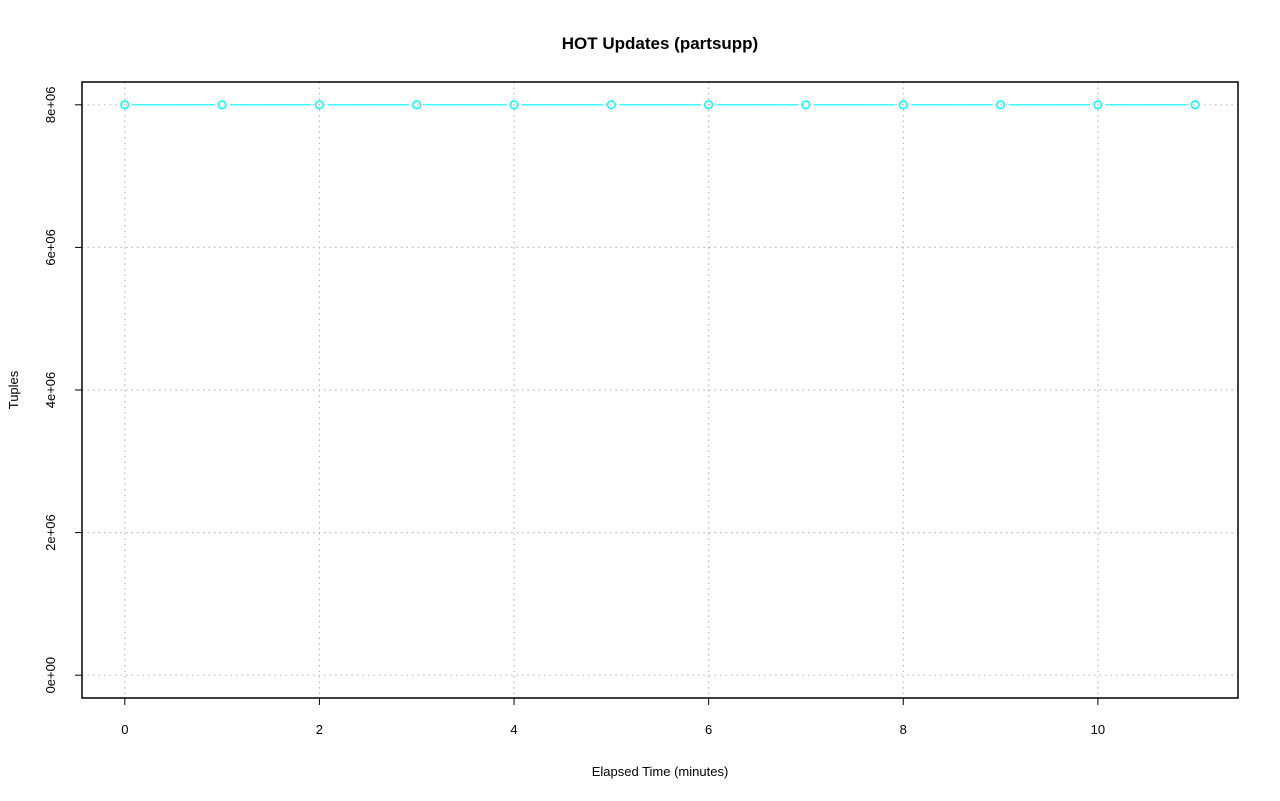 This screenshot has width=1280, height=801. I want to click on x-tick-label: 4, so click(513, 729).